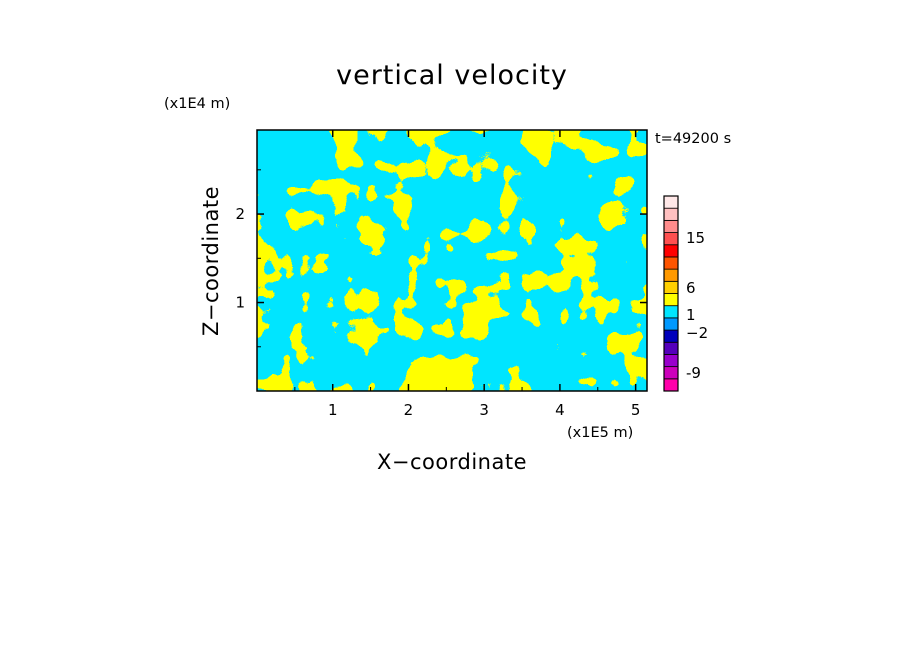 The height and width of the screenshot is (654, 904). I want to click on x-unit-label: (x1E5 m), so click(600, 433).